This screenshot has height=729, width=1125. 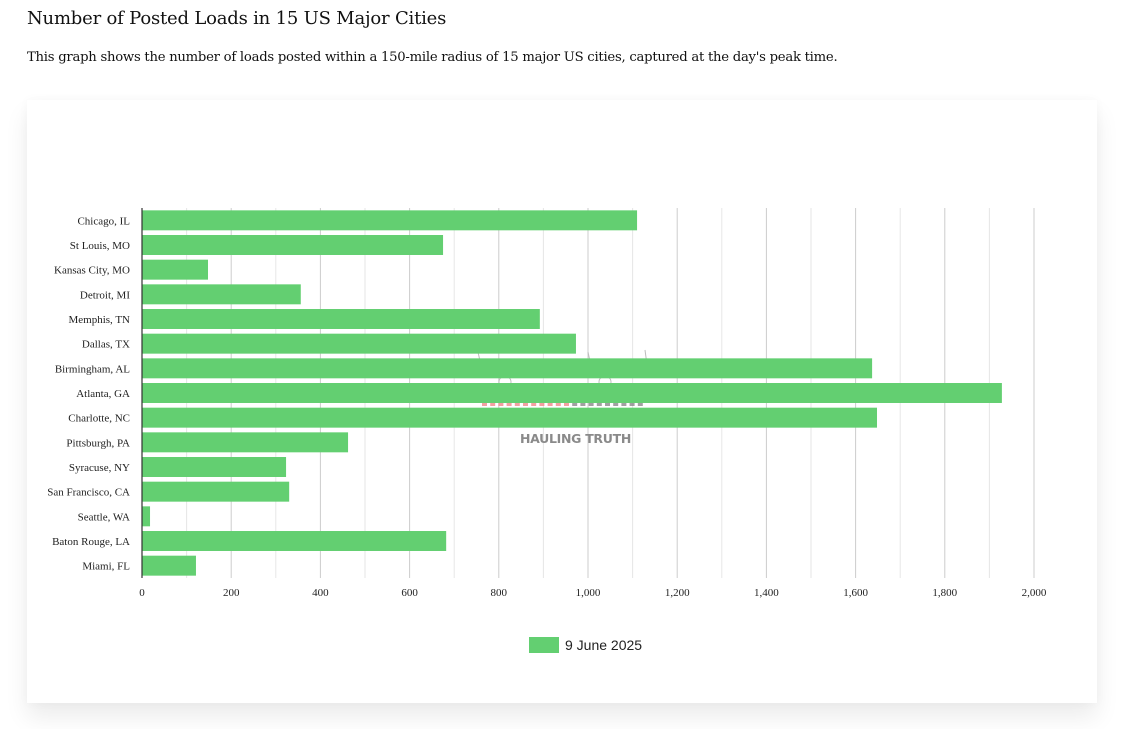 What do you see at coordinates (88, 493) in the screenshot?
I see `y-tick-label: San Francisco, CA` at bounding box center [88, 493].